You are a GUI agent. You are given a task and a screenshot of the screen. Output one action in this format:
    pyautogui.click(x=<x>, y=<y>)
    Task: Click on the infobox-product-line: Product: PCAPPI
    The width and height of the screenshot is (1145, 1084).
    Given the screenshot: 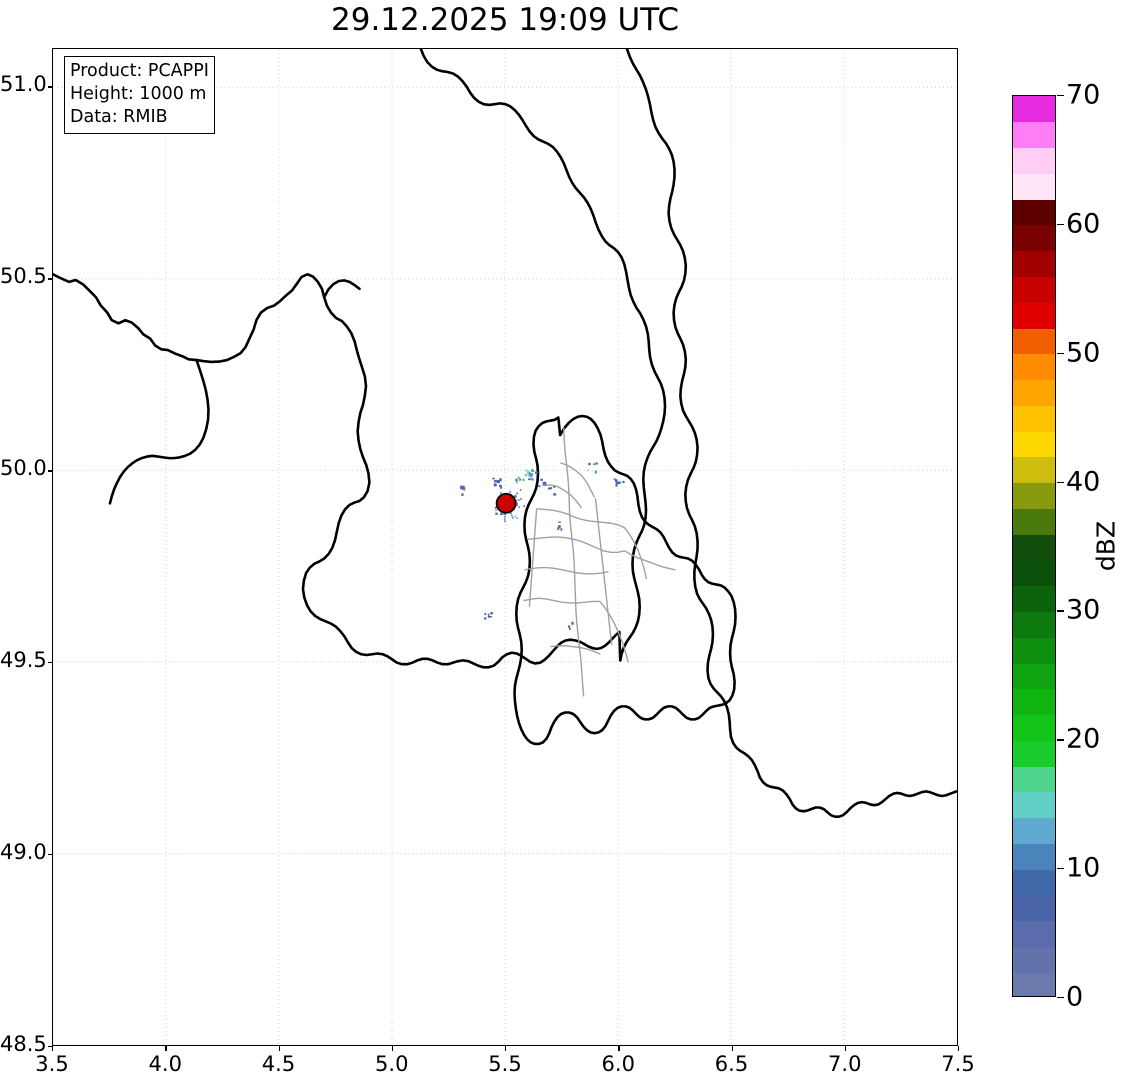 What is the action you would take?
    pyautogui.click(x=139, y=71)
    